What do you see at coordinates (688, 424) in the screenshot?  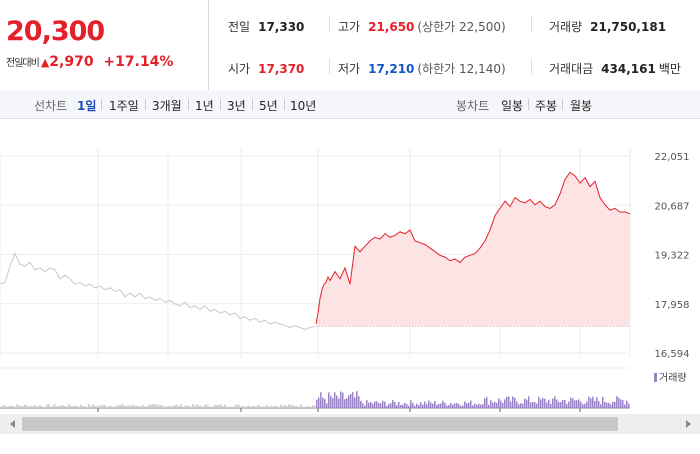 I see `scroll-right-icon` at bounding box center [688, 424].